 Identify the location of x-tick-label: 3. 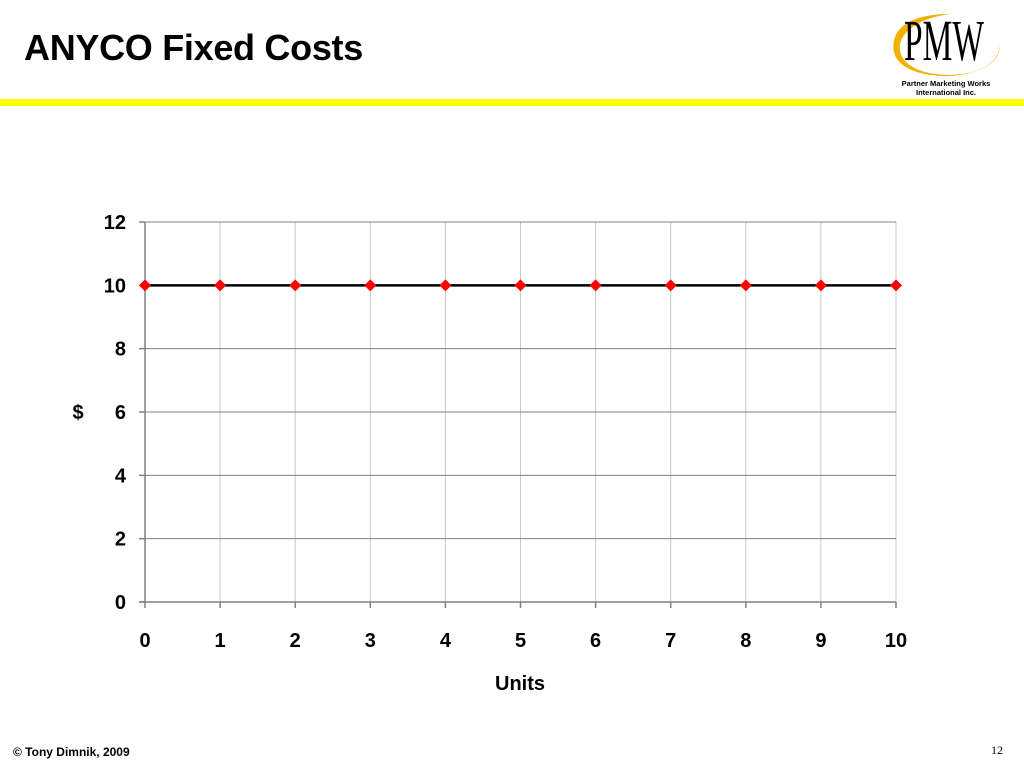
(370, 641).